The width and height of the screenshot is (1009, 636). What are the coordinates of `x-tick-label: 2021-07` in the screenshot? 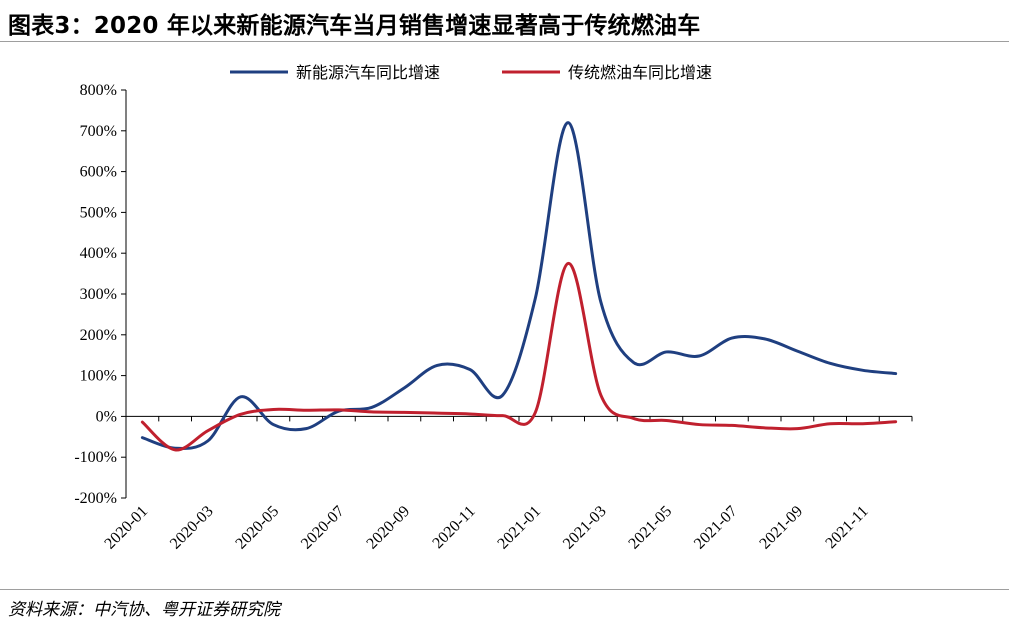 It's located at (716, 528).